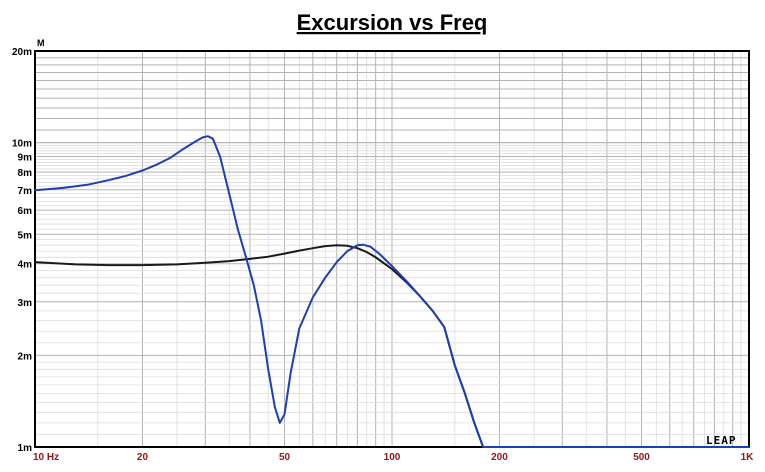 This screenshot has width=765, height=472. Describe the element at coordinates (25, 356) in the screenshot. I see `y-tick-label: 2m` at that location.